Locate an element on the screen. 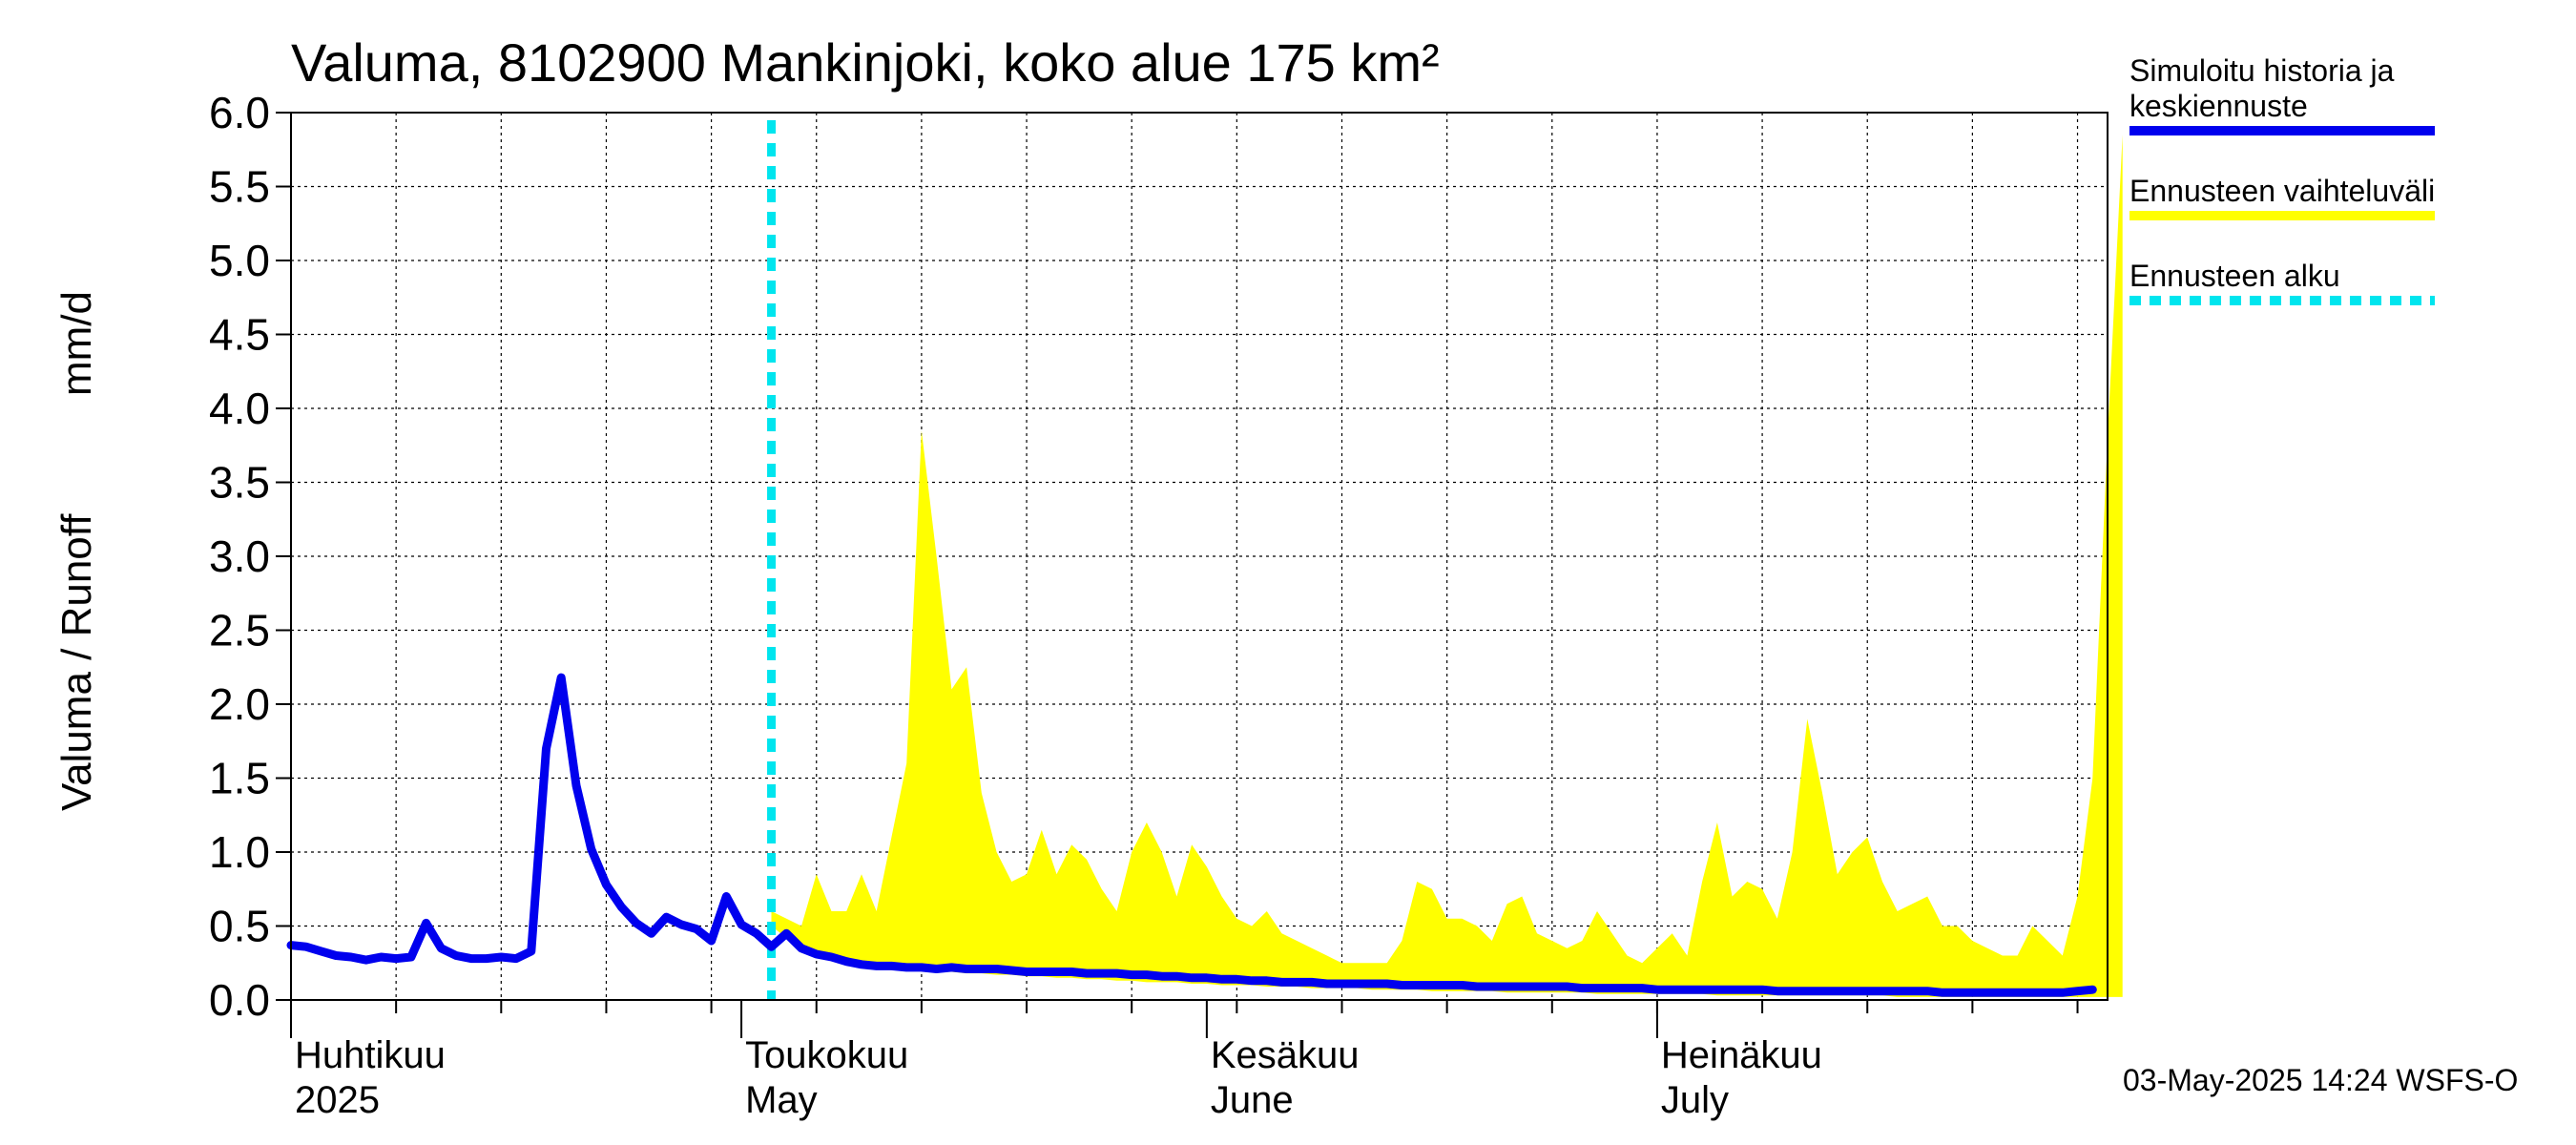 The width and height of the screenshot is (2576, 1145). y-tick-label: 5.5 is located at coordinates (239, 187).